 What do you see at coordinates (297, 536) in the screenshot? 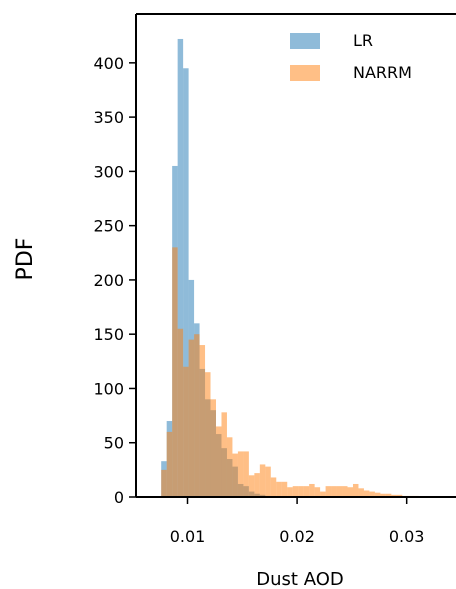
I see `x-tick-label: 0.02` at bounding box center [297, 536].